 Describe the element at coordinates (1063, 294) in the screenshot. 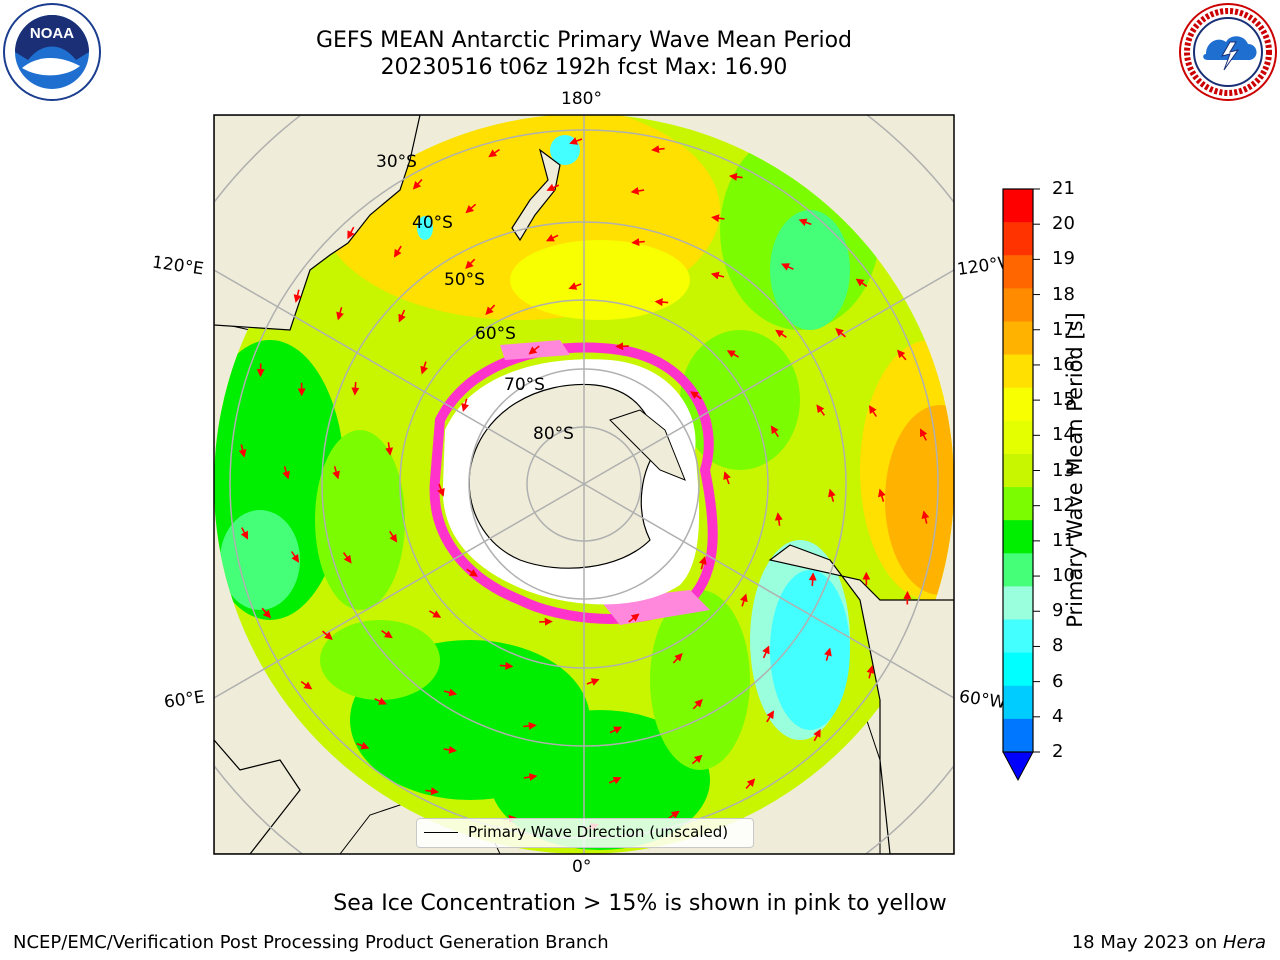

I see `colorbar-tick-label: 18` at that location.